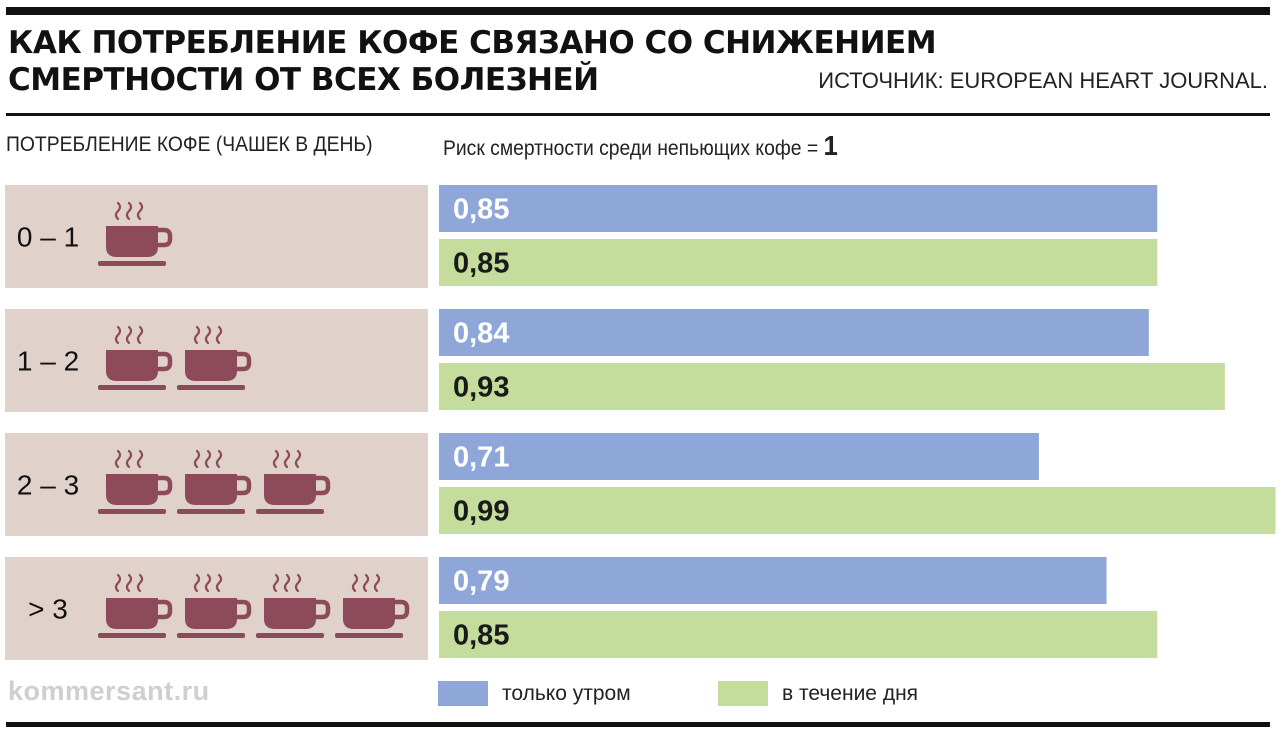 The height and width of the screenshot is (735, 1280). I want to click on legend-item-morning: только утром, so click(534, 693).